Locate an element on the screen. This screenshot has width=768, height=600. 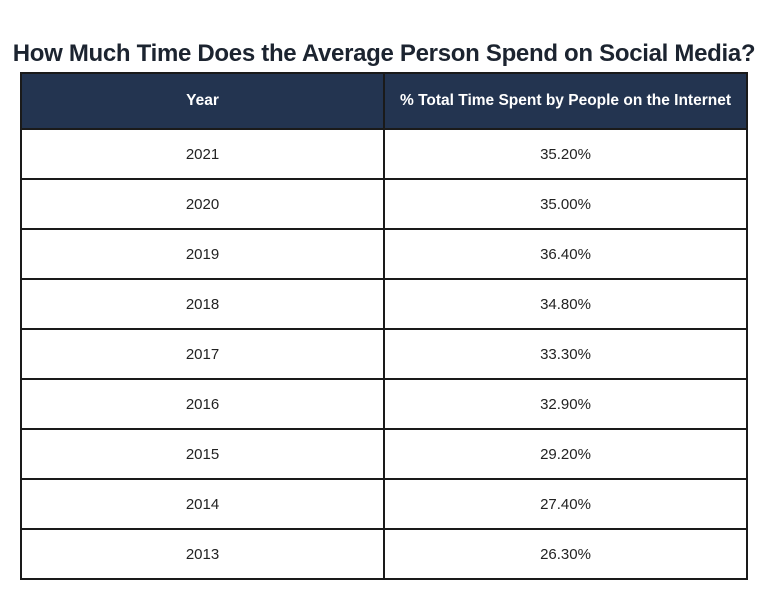
year-cell: 2020 is located at coordinates (202, 204).